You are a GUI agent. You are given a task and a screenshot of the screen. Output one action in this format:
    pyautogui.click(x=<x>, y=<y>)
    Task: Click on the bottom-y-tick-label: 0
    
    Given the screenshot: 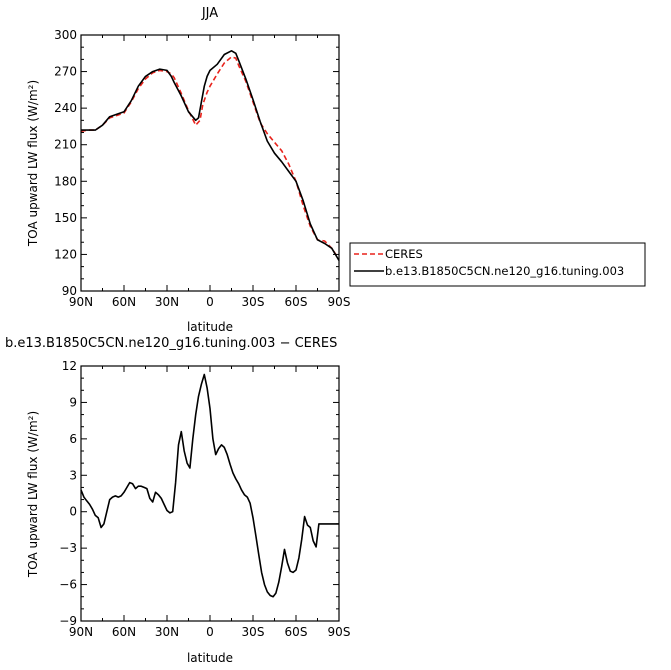 What is the action you would take?
    pyautogui.click(x=73, y=512)
    